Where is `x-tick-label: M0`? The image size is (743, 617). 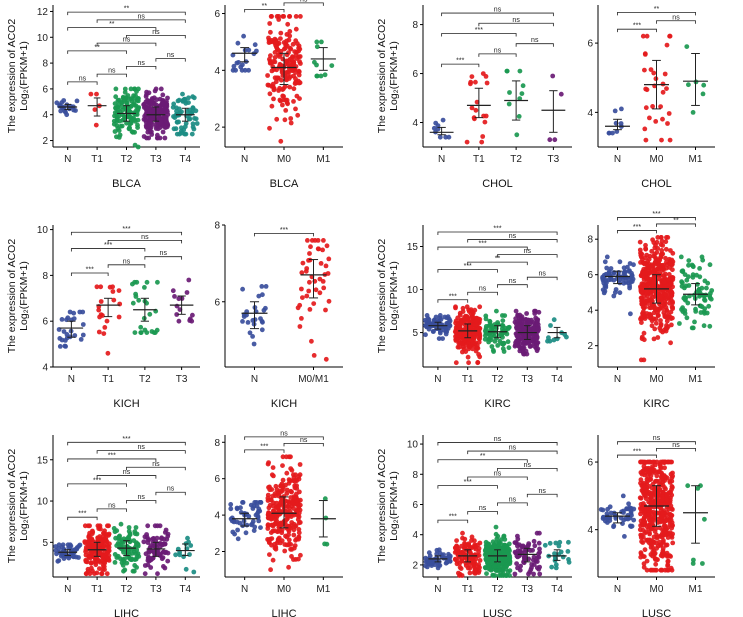
x-tick-label: M0 is located at coordinates (284, 159).